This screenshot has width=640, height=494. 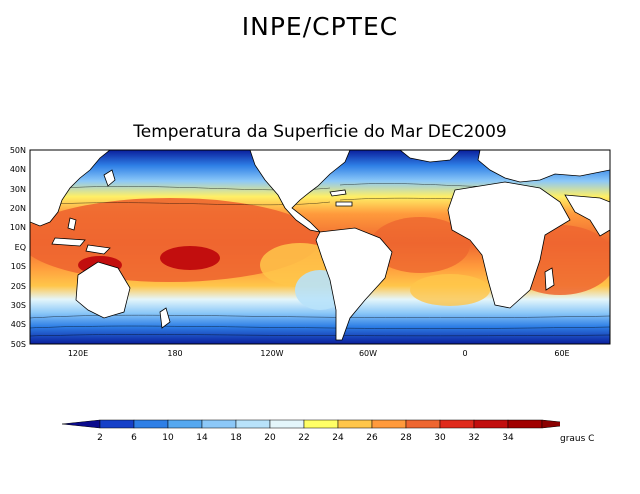 What do you see at coordinates (577, 439) in the screenshot?
I see `colorbar-units: graus C` at bounding box center [577, 439].